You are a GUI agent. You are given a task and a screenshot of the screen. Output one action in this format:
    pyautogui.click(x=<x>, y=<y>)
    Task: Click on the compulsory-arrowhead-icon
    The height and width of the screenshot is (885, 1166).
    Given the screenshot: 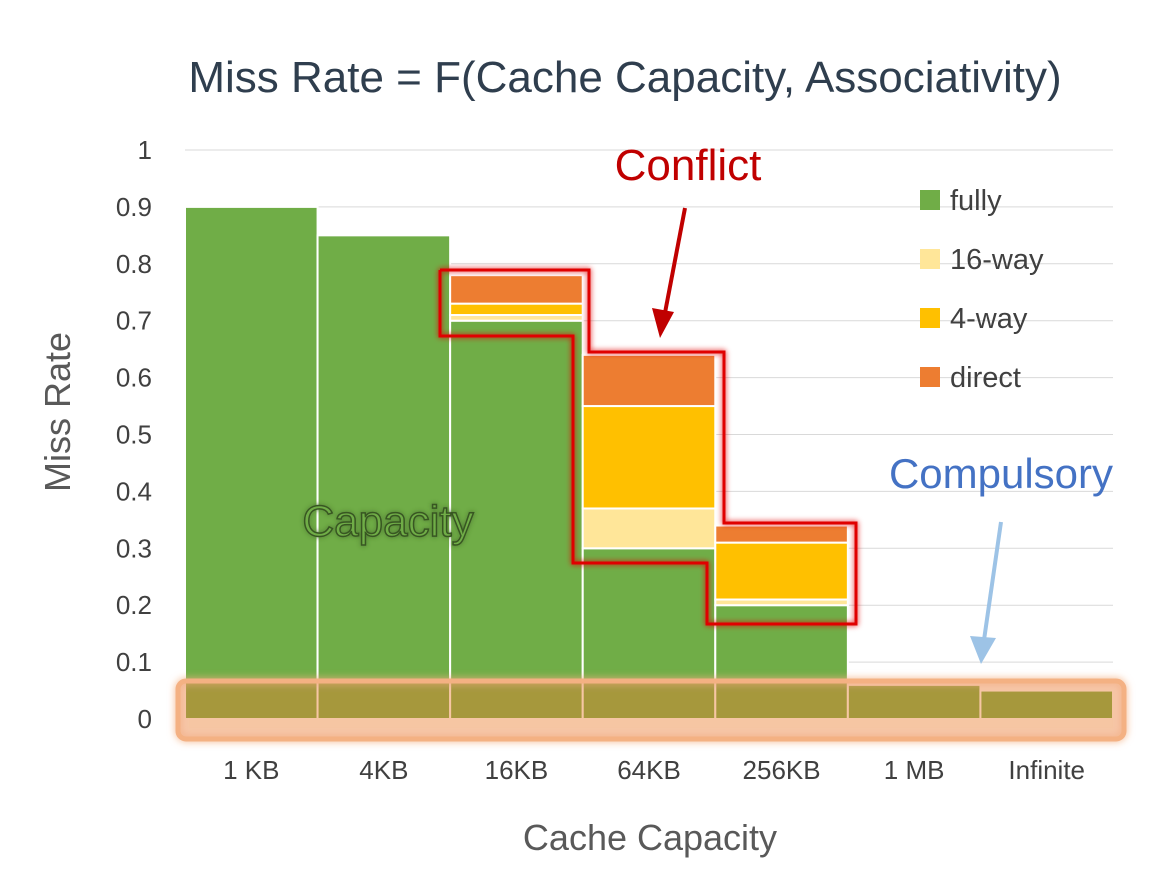 What is the action you would take?
    pyautogui.click(x=983, y=650)
    